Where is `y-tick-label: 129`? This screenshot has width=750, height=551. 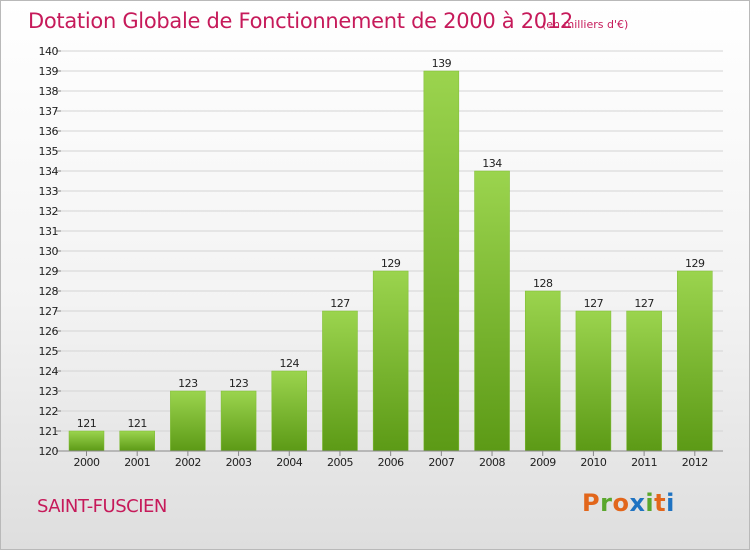 y-tick-label: 129 is located at coordinates (49, 271).